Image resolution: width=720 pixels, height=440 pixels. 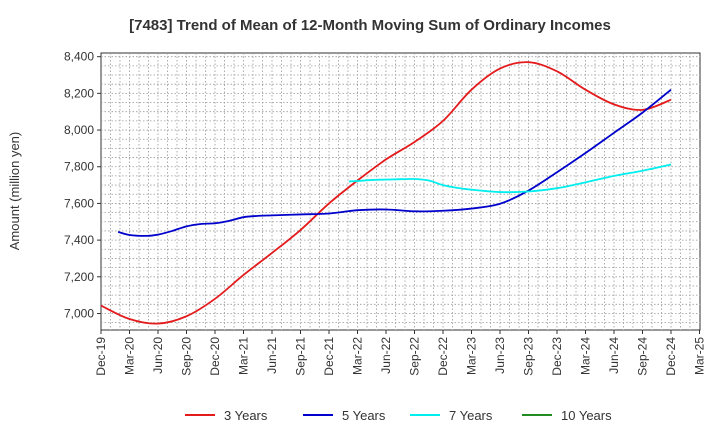 What do you see at coordinates (472, 356) in the screenshot?
I see `x-tick-label: Mar-23` at bounding box center [472, 356].